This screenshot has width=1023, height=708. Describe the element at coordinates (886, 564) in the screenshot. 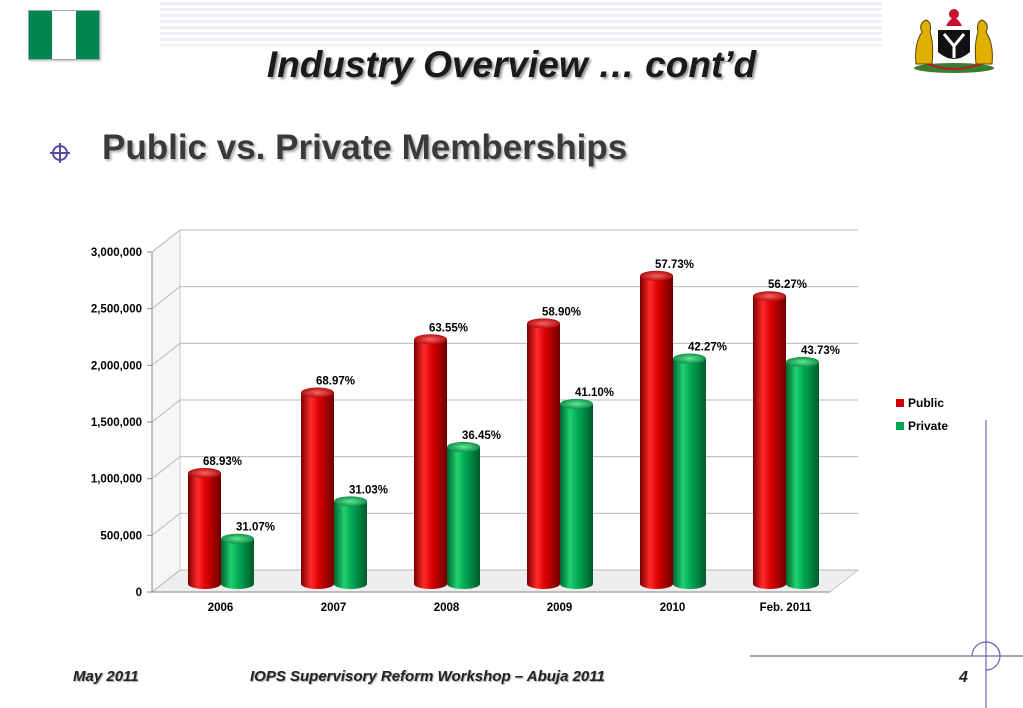

I see `corner-decoration` at that location.